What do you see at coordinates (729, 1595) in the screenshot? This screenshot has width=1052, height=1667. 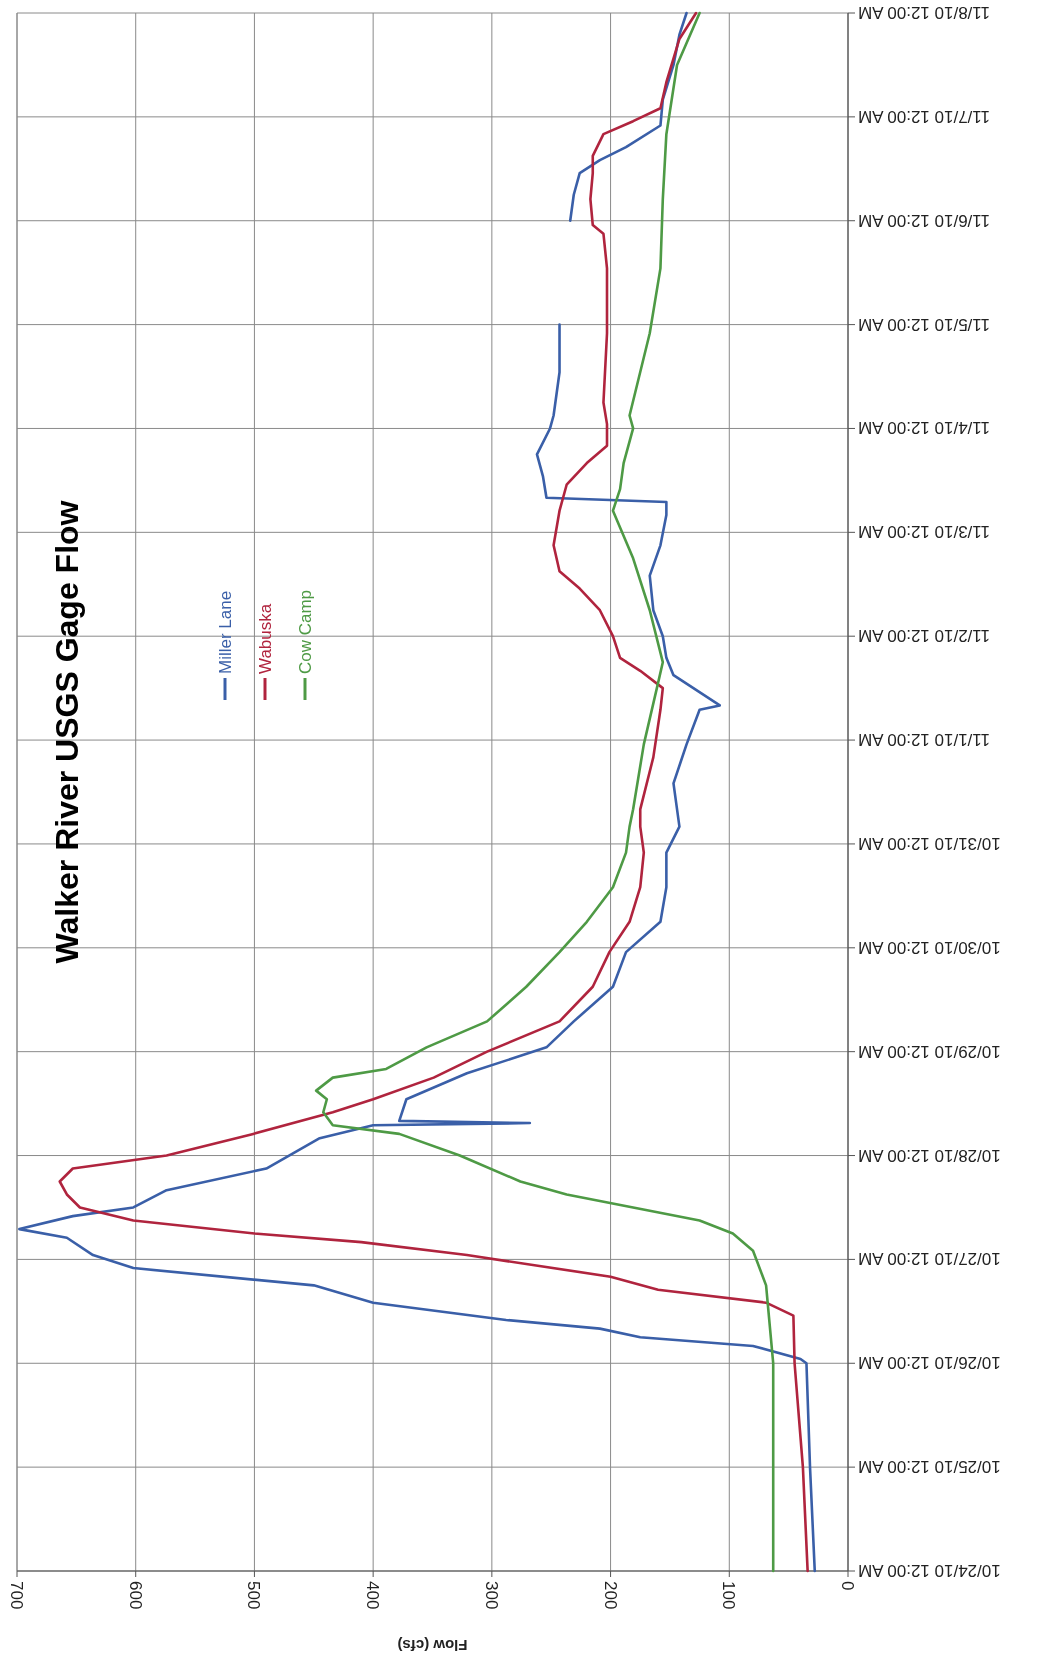 I see `x-tick-label: 100` at bounding box center [729, 1595].